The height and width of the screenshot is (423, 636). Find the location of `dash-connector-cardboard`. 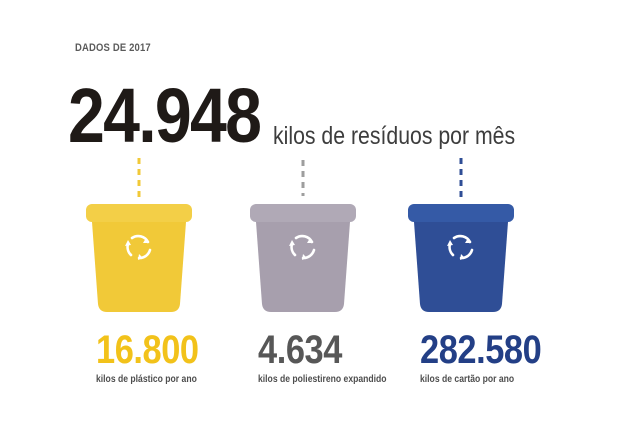

dash-connector-cardboard is located at coordinates (461, 178).